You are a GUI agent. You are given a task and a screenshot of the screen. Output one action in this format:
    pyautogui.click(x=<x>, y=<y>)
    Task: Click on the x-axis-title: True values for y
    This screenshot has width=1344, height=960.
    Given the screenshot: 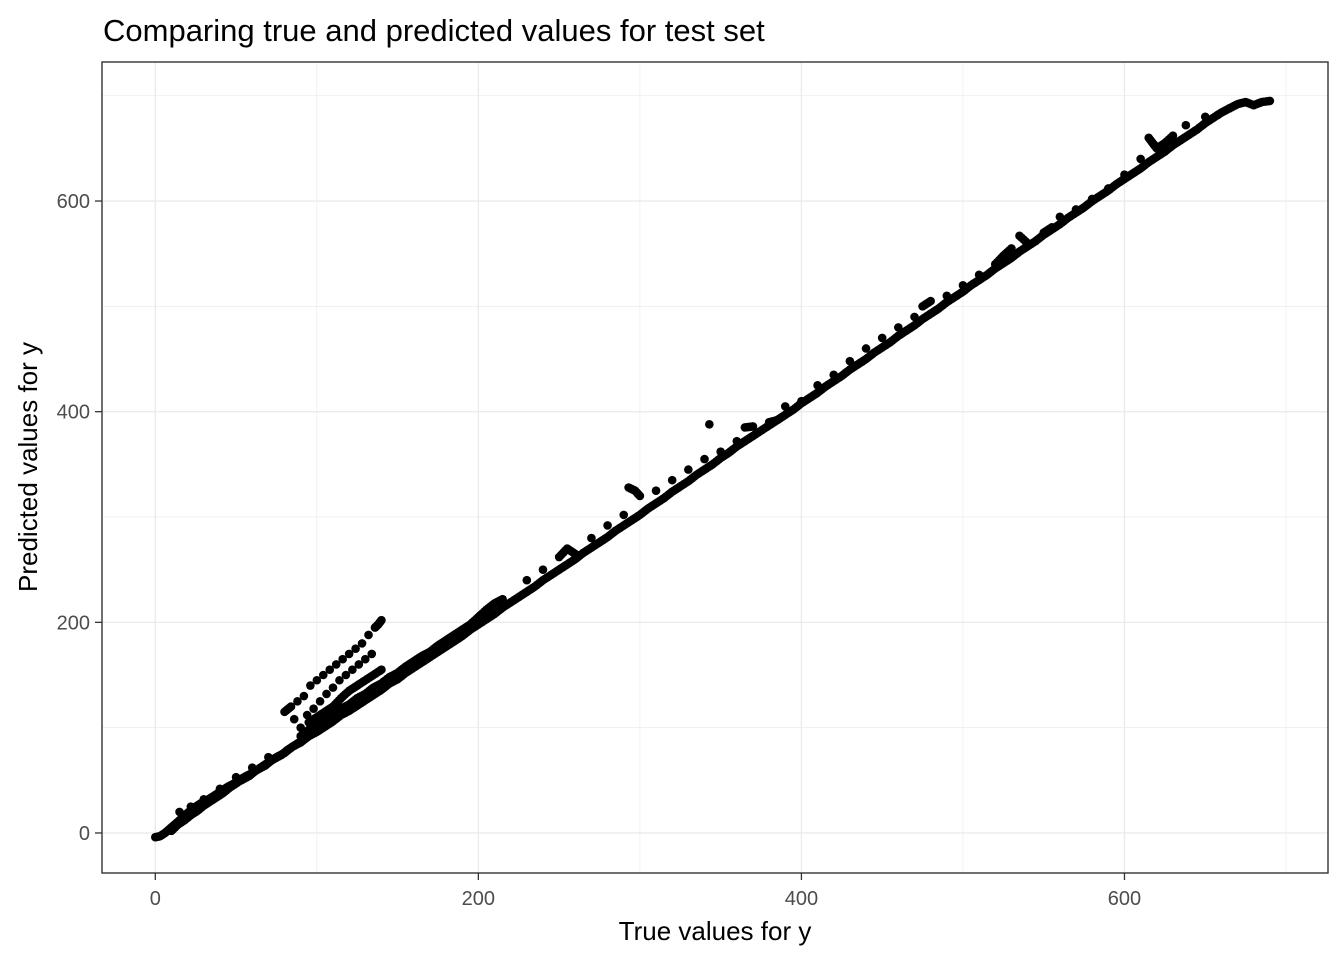 What is the action you would take?
    pyautogui.click(x=715, y=931)
    